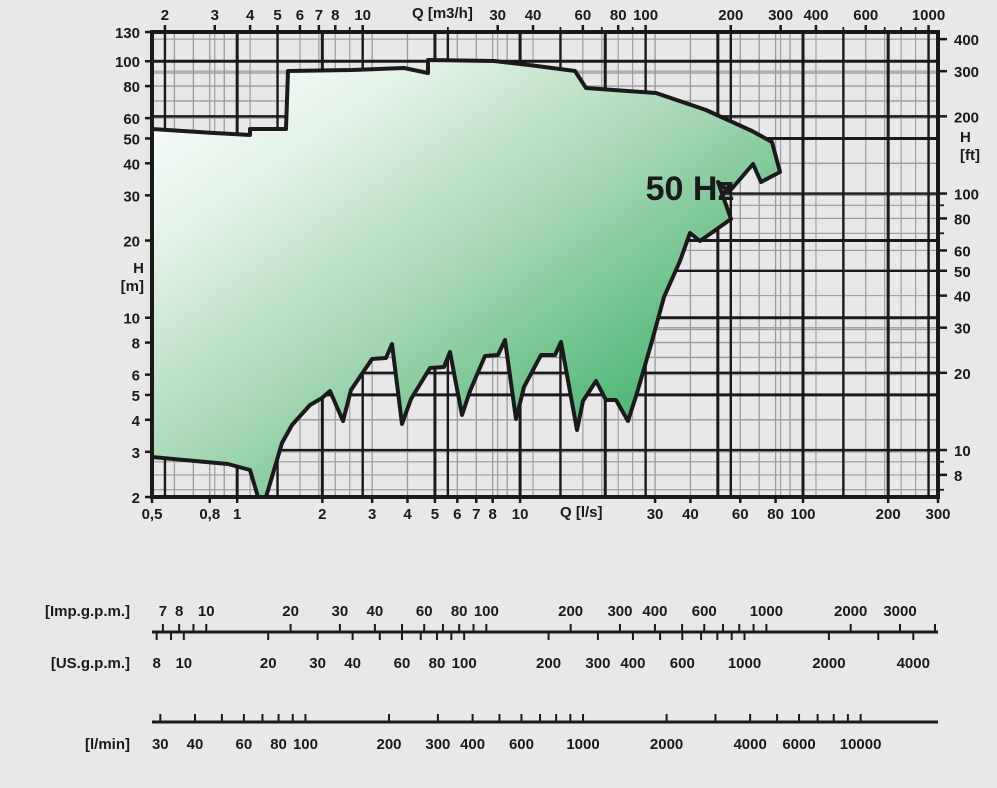  I want to click on tick-label-right: 60, so click(962, 251).